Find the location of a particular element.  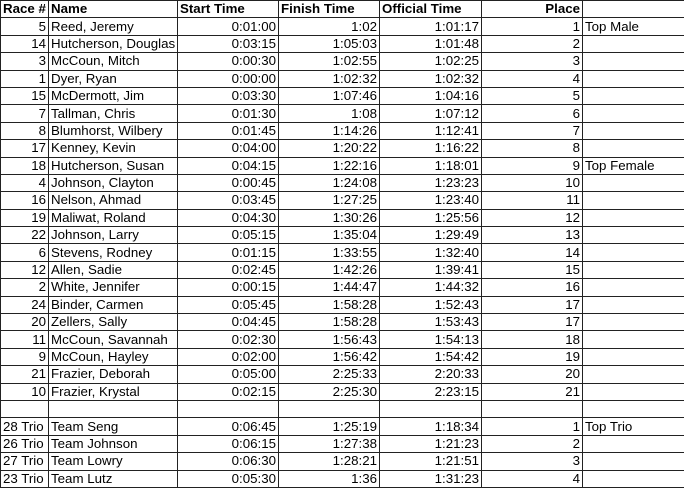

cell-name: Team Seng is located at coordinates (113, 426).